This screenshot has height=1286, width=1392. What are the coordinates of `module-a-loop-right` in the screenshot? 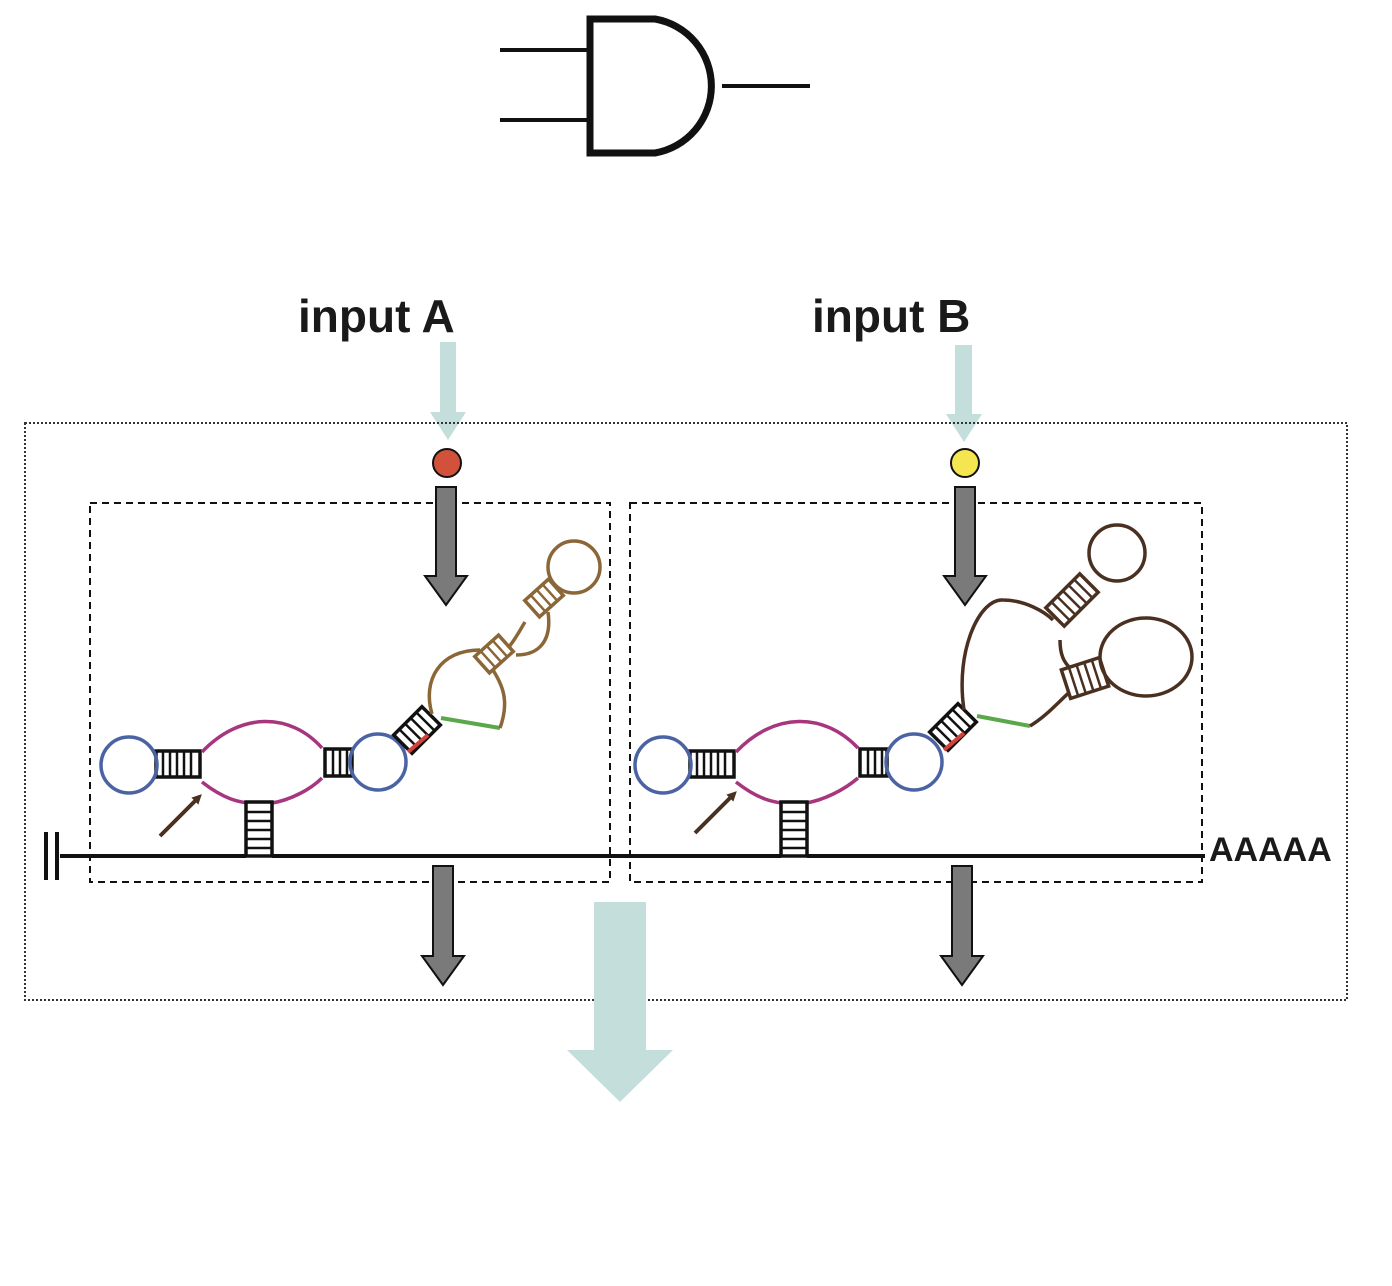 It's located at (378, 762).